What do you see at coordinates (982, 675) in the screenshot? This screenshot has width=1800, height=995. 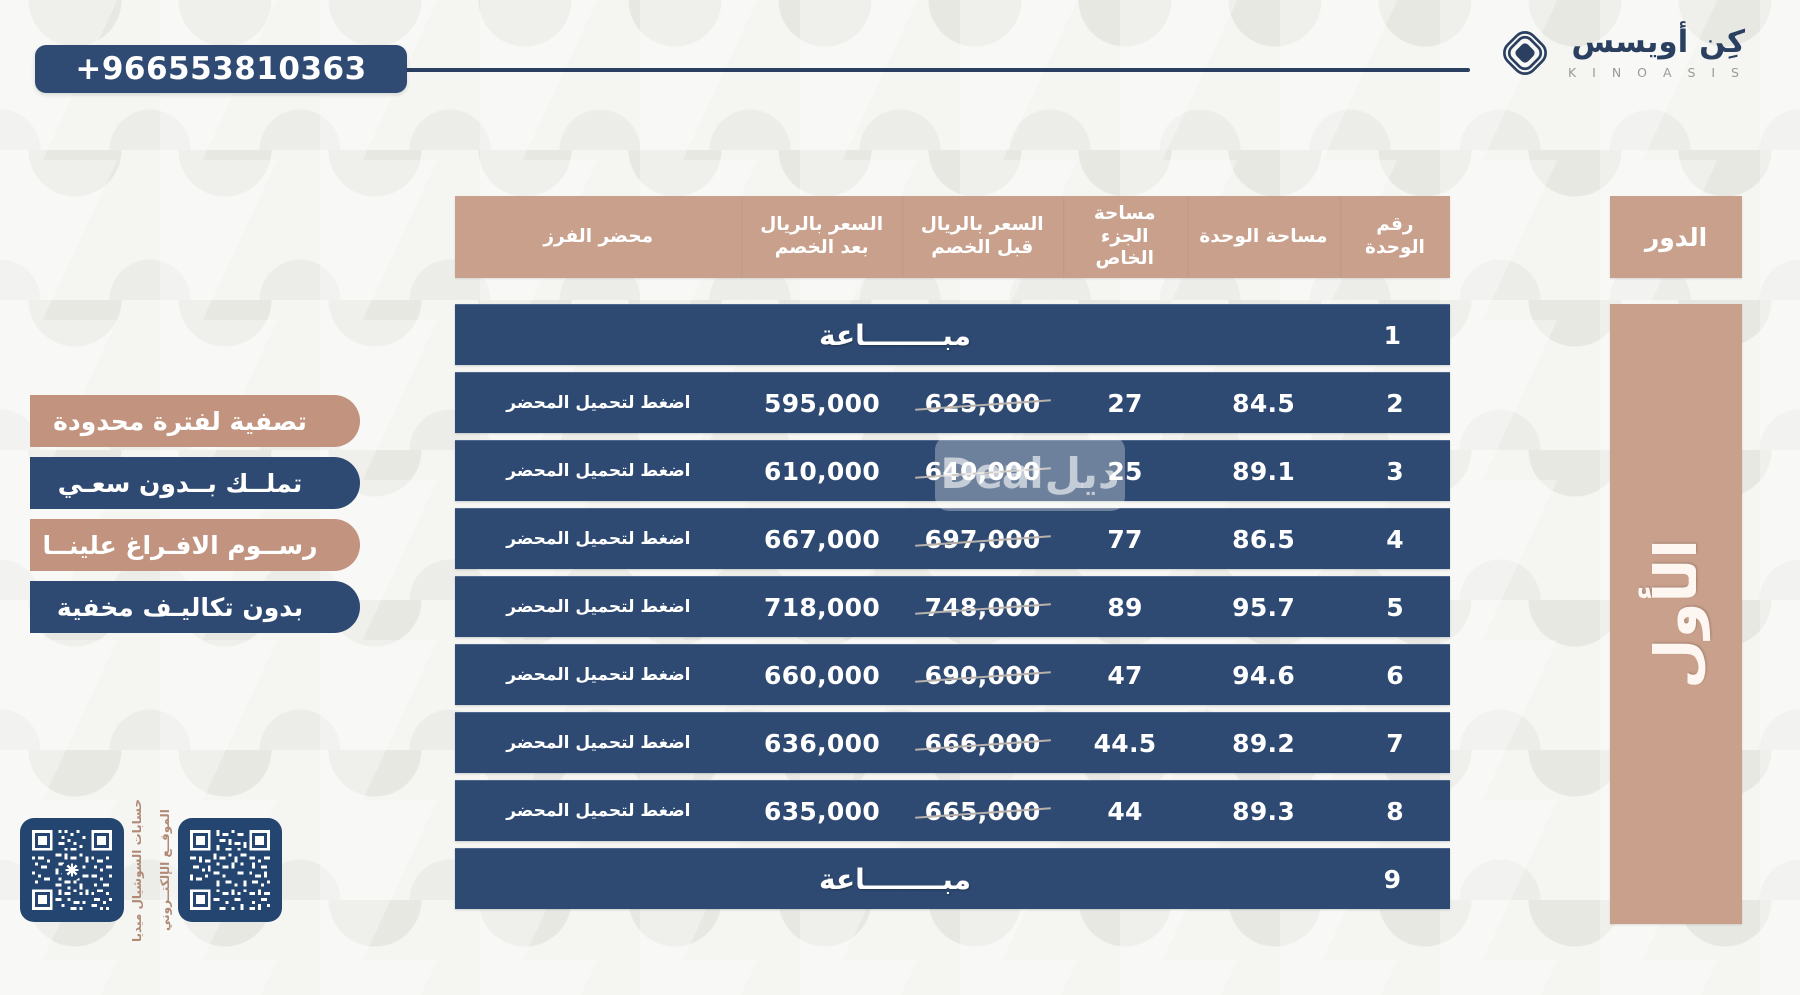 I see `cell-price-before-discount: 690,000` at bounding box center [982, 675].